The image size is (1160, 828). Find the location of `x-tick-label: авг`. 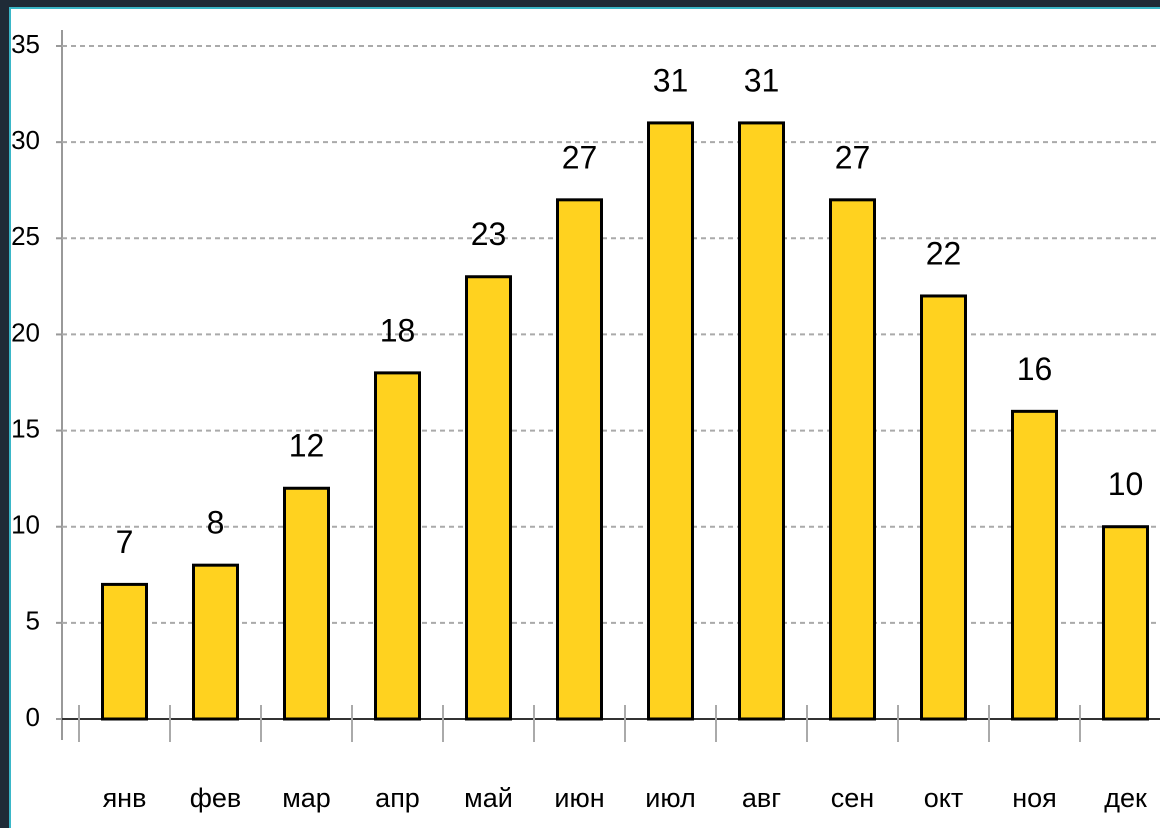

x-tick-label: авг is located at coordinates (761, 798).